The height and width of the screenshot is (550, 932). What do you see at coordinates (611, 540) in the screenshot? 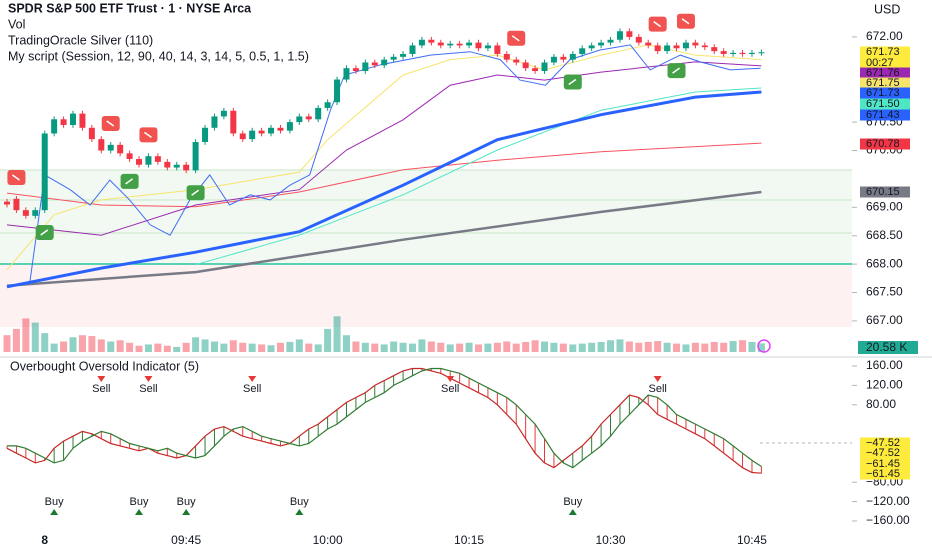
I see `x-tick-label: 10:30` at bounding box center [611, 540].